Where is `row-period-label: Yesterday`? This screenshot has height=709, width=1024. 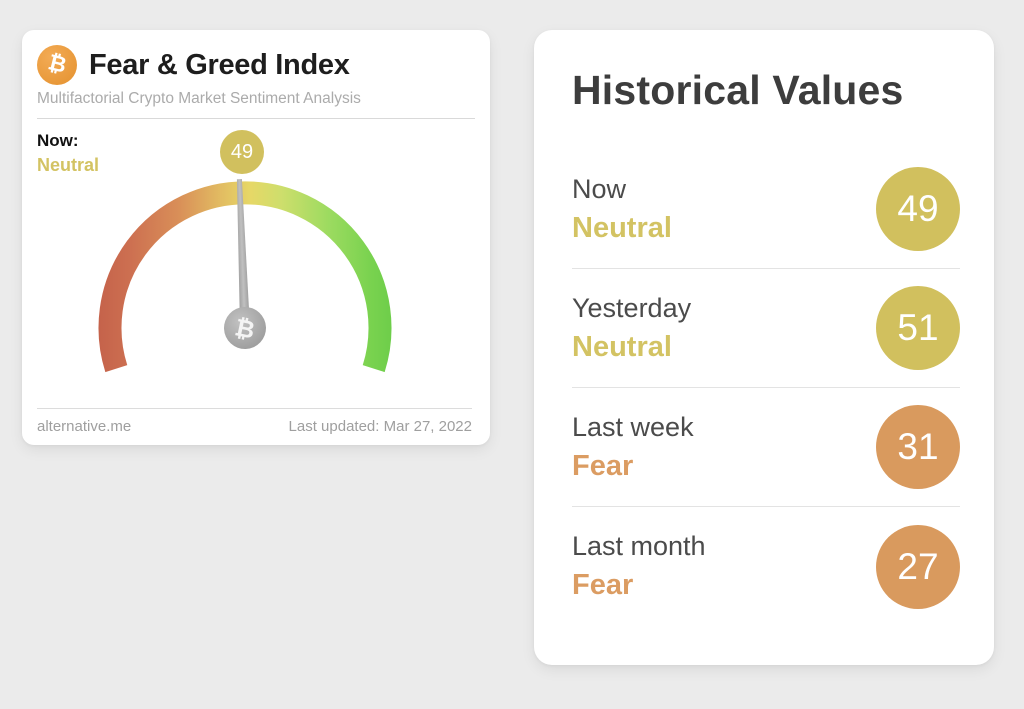 row-period-label: Yesterday is located at coordinates (632, 307).